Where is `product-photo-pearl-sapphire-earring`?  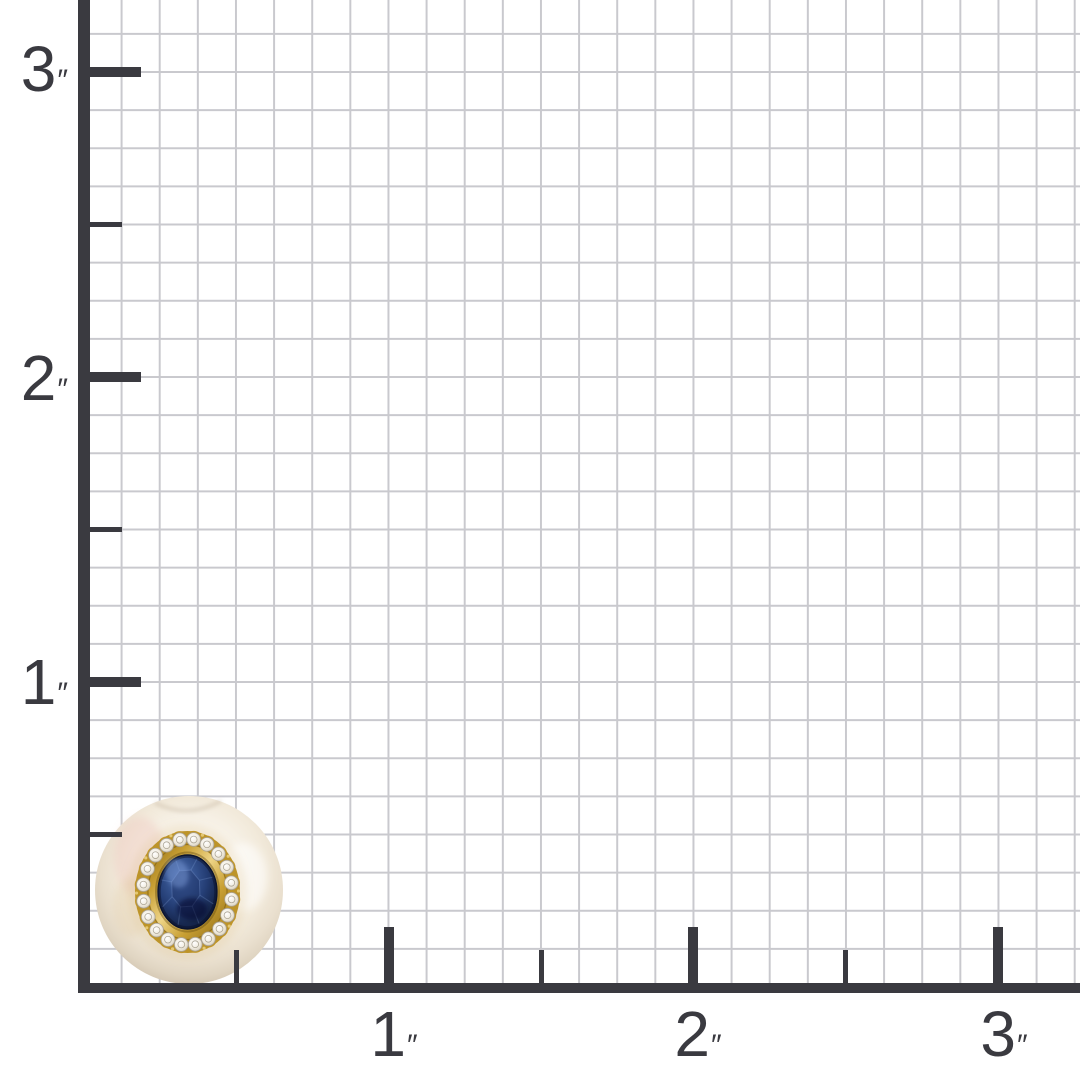 product-photo-pearl-sapphire-earring is located at coordinates (189, 890).